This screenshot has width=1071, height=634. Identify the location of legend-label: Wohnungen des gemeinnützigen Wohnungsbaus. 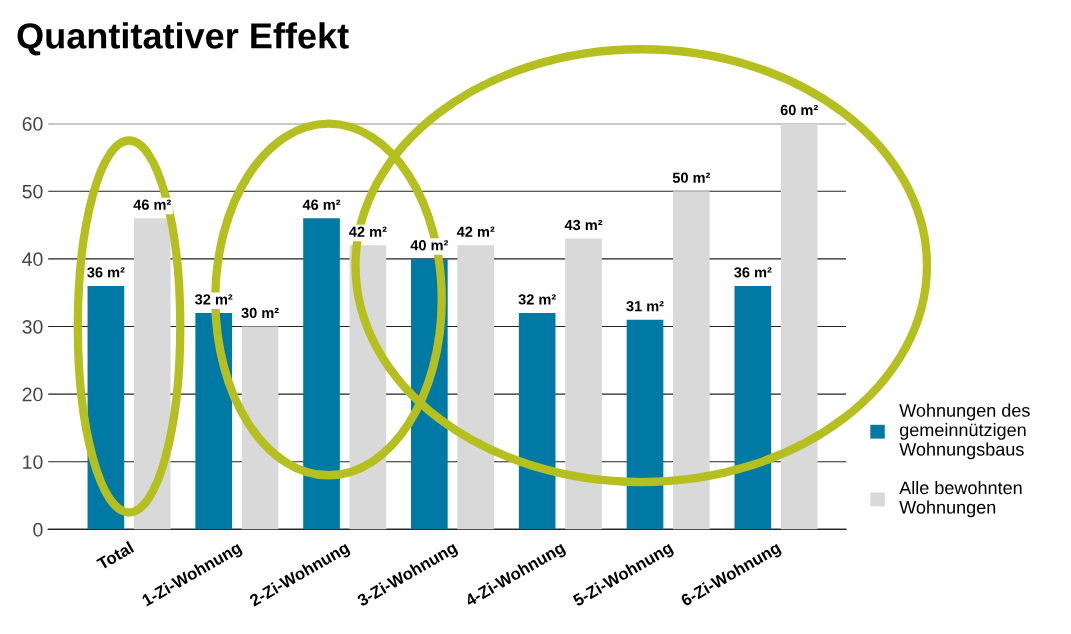
(964, 431).